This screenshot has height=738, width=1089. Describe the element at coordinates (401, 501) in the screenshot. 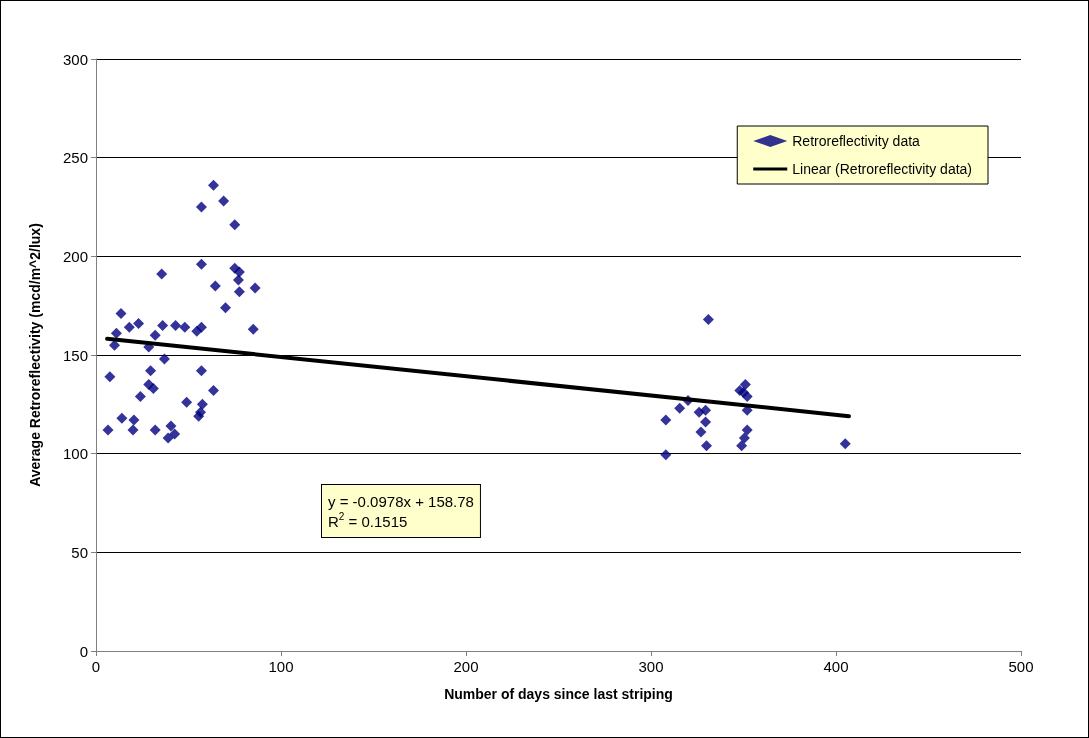

I see `annotation: y = -0.0978x + 158.78` at that location.